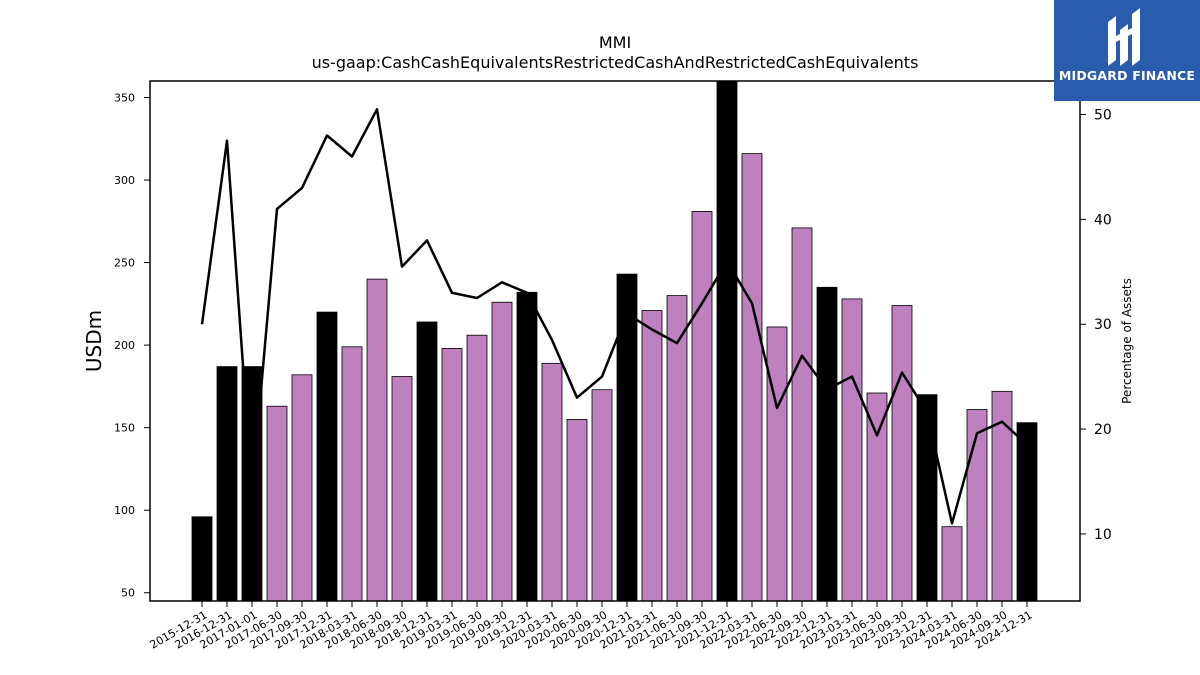 This screenshot has height=675, width=1200. I want to click on brand-name: MIDGARD FINANCE, so click(1127, 75).